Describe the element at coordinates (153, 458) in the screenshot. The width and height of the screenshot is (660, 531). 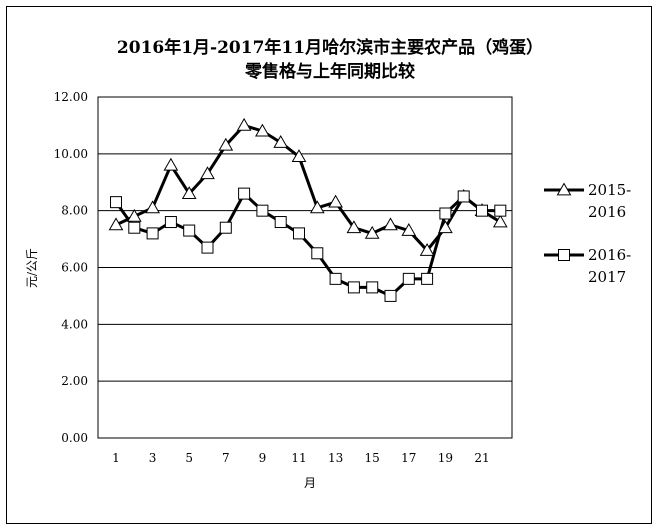
I see `x-tick-label: 3` at that location.